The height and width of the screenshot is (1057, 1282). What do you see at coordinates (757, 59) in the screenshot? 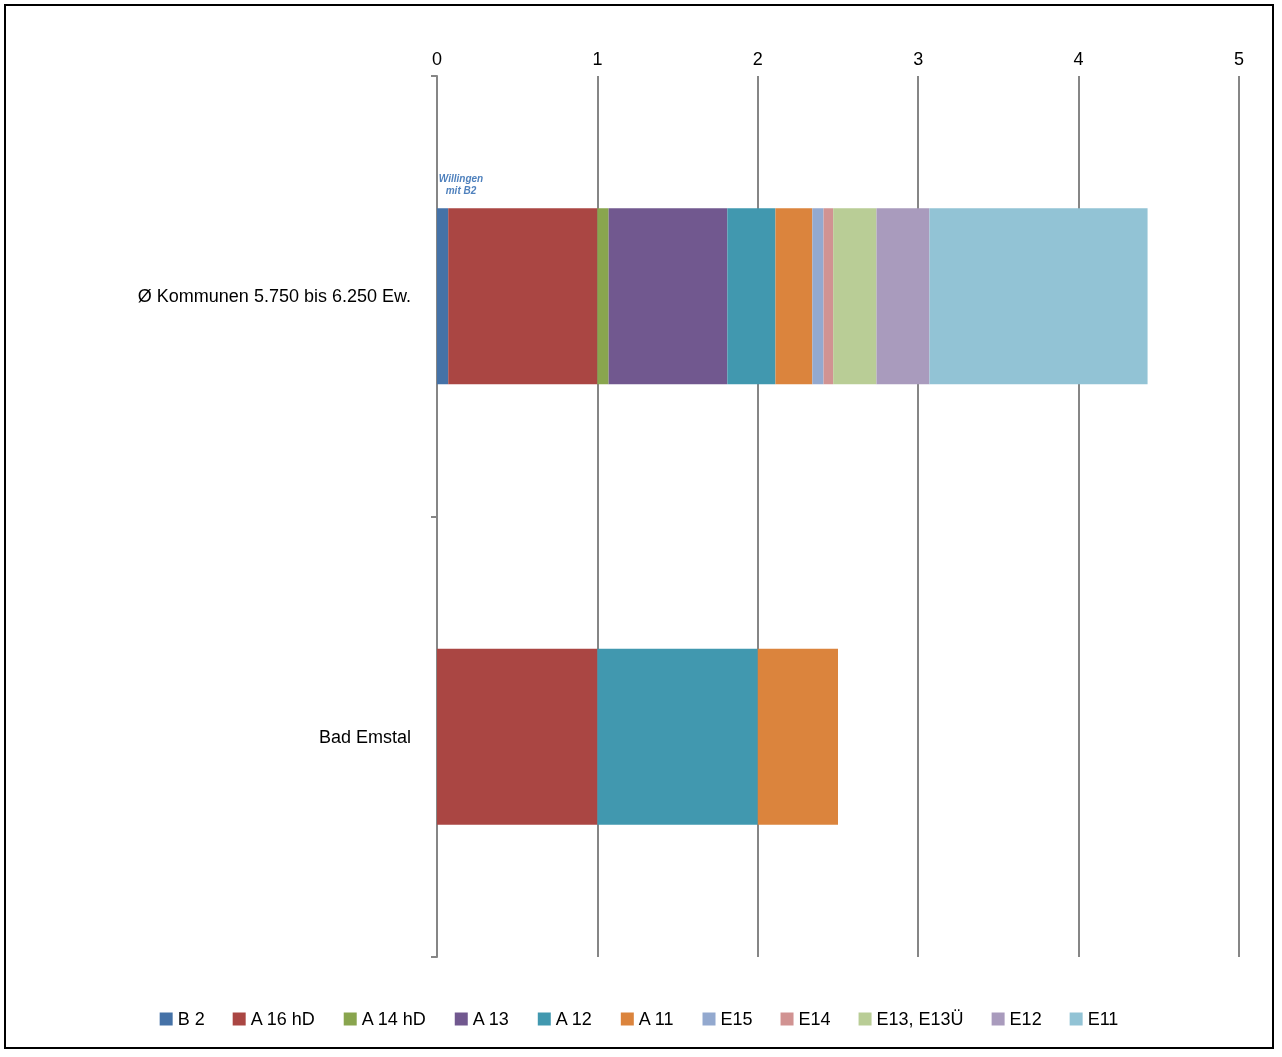
I see `x-tick-label: 2` at bounding box center [757, 59].